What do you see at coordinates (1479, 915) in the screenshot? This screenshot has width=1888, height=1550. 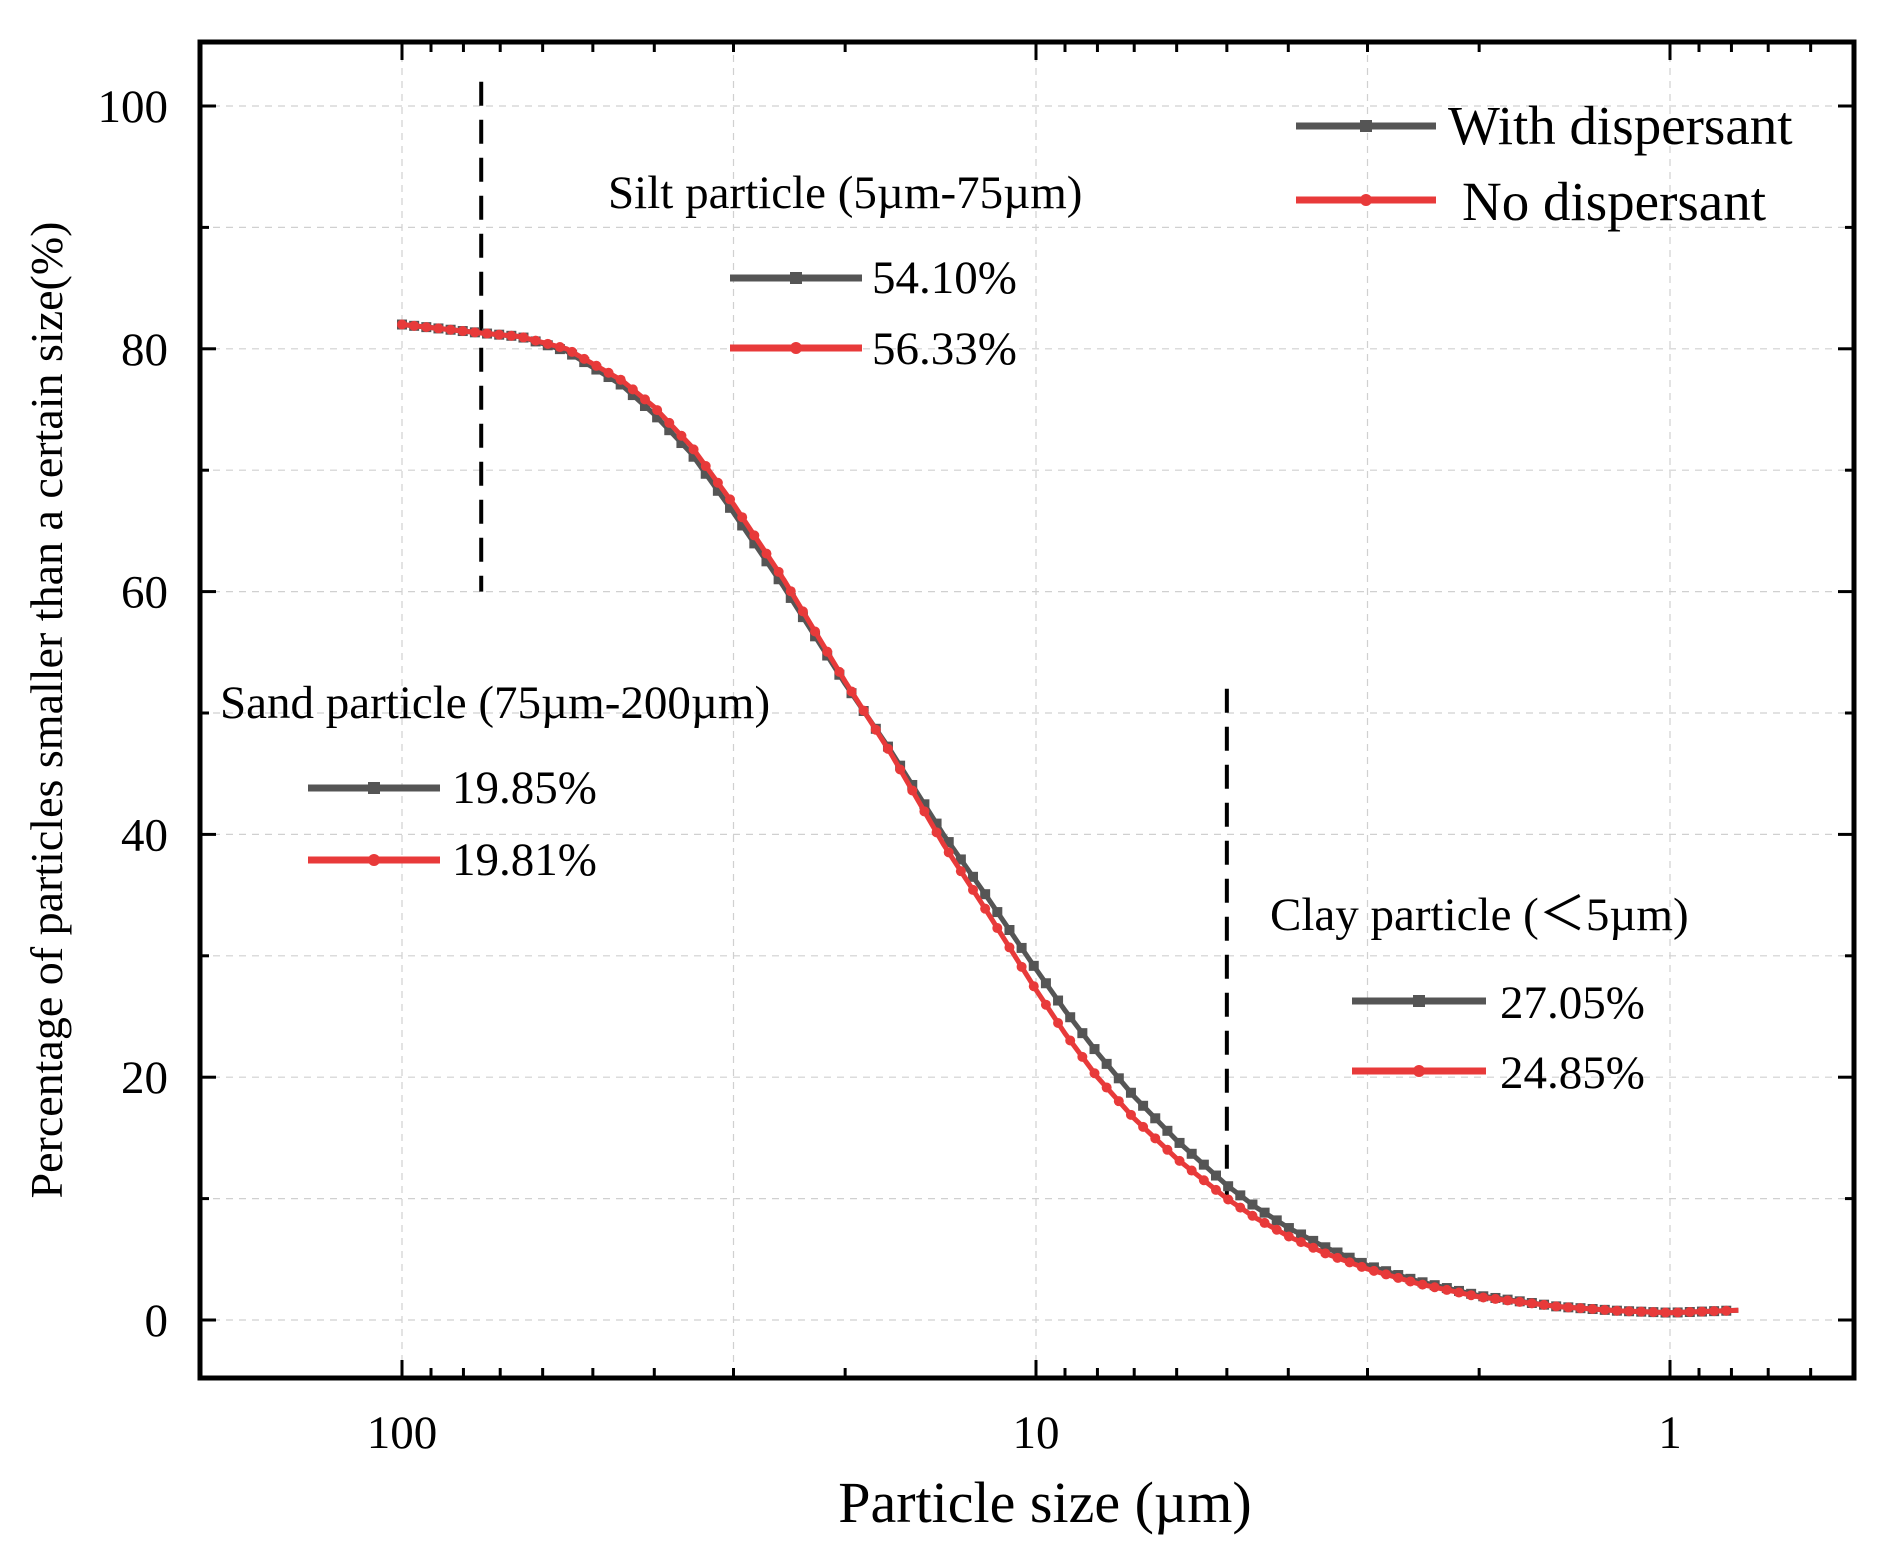 I see `annotation-clay-title: Clay particle (＜5µm)` at bounding box center [1479, 915].